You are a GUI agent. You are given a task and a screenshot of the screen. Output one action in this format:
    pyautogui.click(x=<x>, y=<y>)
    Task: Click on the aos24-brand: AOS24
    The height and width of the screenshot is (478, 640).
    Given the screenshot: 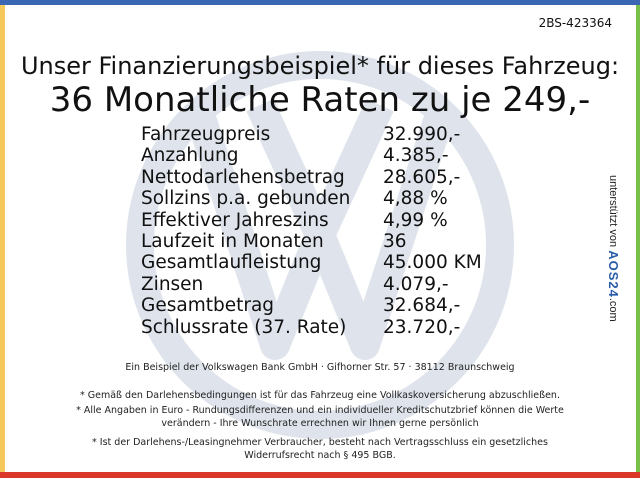 What is the action you would take?
    pyautogui.click(x=613, y=274)
    